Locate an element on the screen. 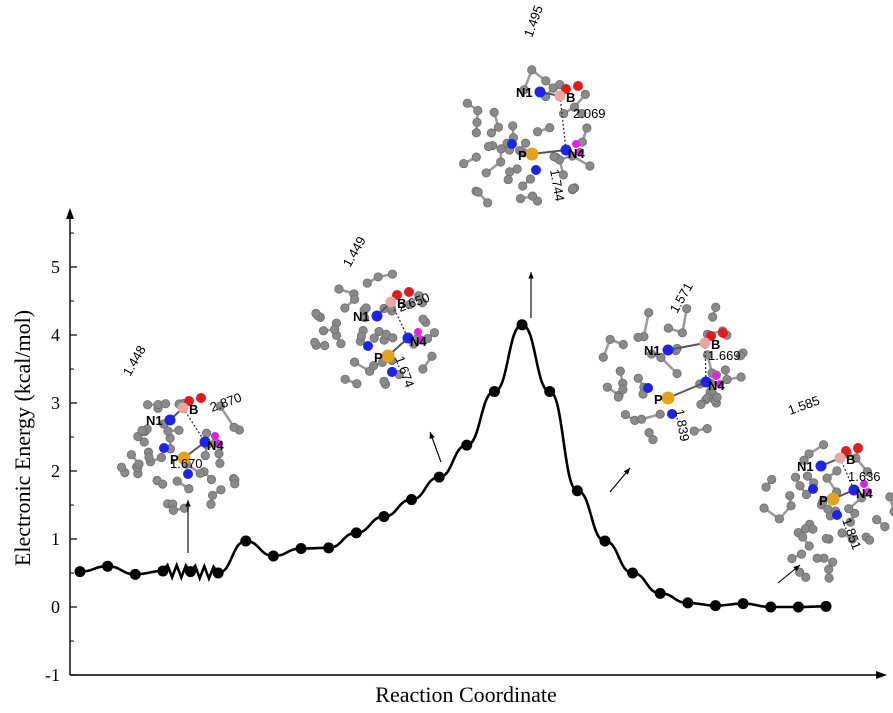 This screenshot has height=713, width=893. molecular-structure: N1 B N4 P 1.571 1.669 1.839 is located at coordinates (673, 362).